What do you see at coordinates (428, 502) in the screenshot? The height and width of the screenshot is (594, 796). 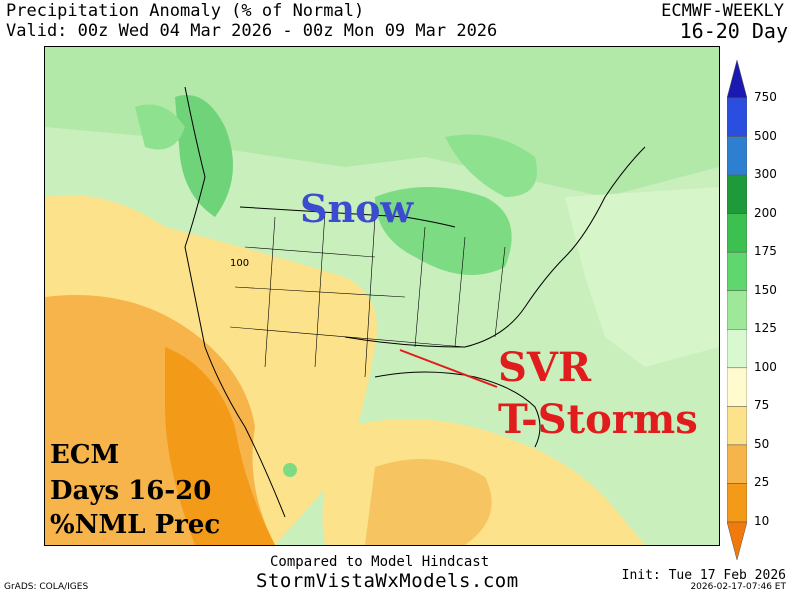 I see `gulf-drier-zone` at bounding box center [428, 502].